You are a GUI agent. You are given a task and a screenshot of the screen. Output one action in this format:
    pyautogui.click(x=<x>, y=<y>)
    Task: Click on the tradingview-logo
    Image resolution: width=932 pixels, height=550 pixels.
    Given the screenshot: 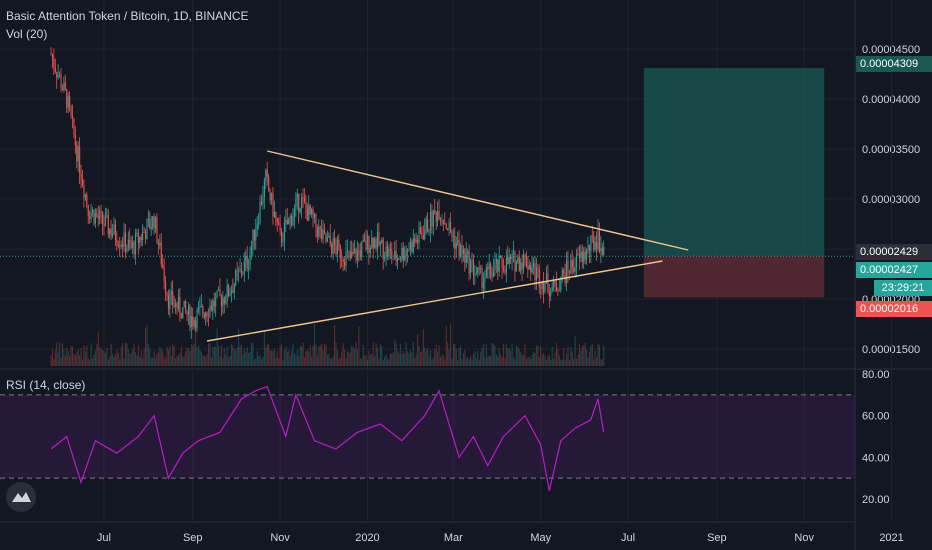 What is the action you would take?
    pyautogui.click(x=21, y=497)
    